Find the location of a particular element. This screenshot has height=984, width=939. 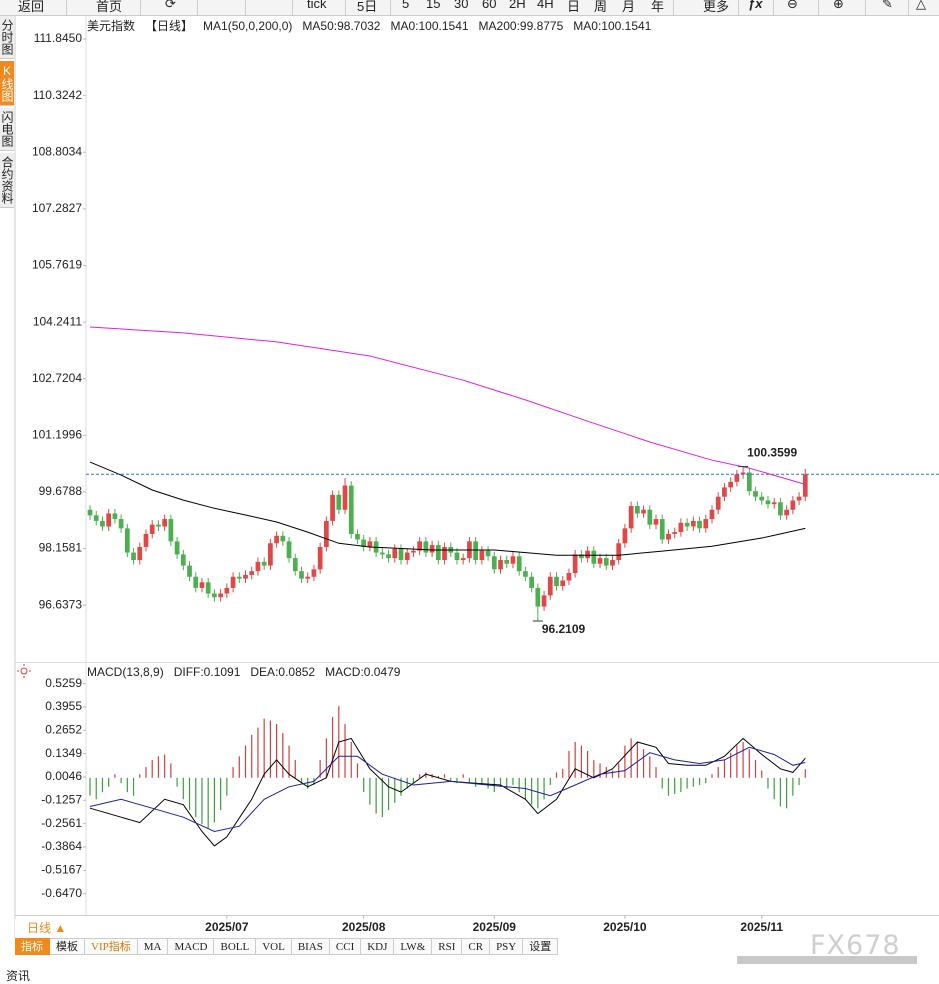

indicator-tab: KDJ is located at coordinates (378, 946).